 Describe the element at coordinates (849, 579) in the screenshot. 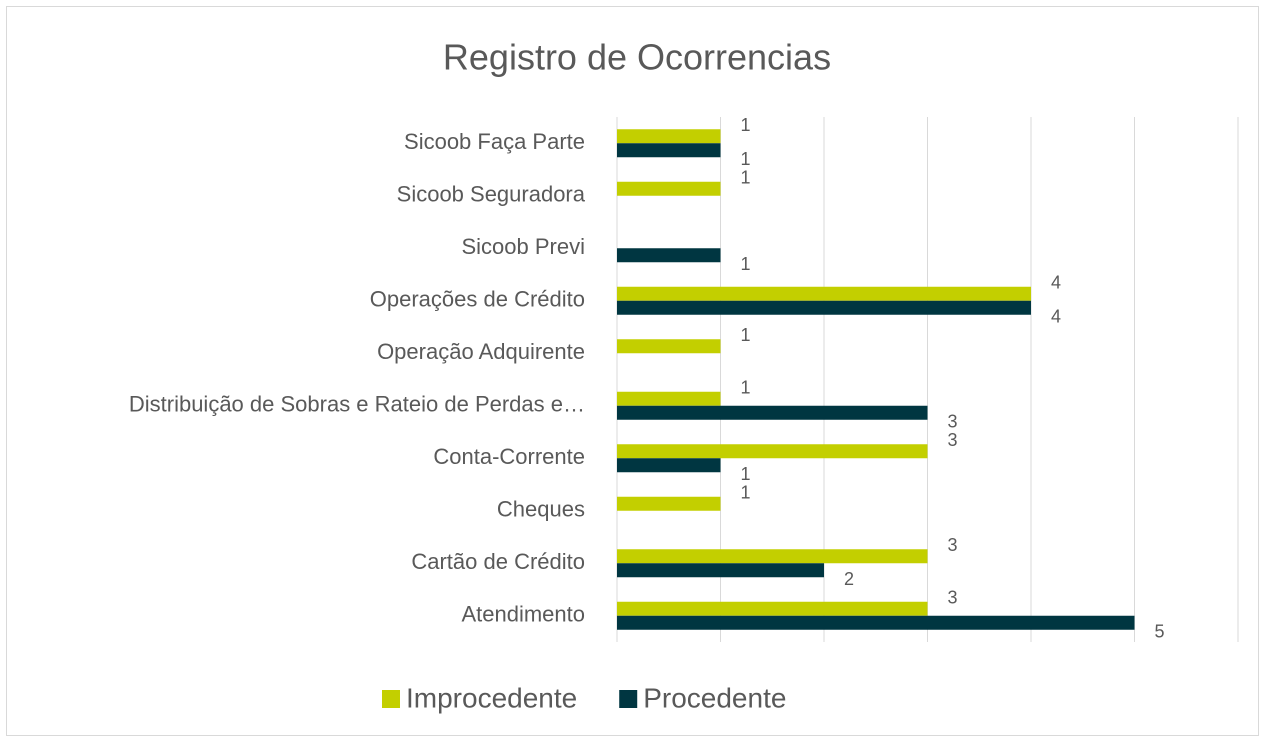

I see `data-label: 2` at that location.